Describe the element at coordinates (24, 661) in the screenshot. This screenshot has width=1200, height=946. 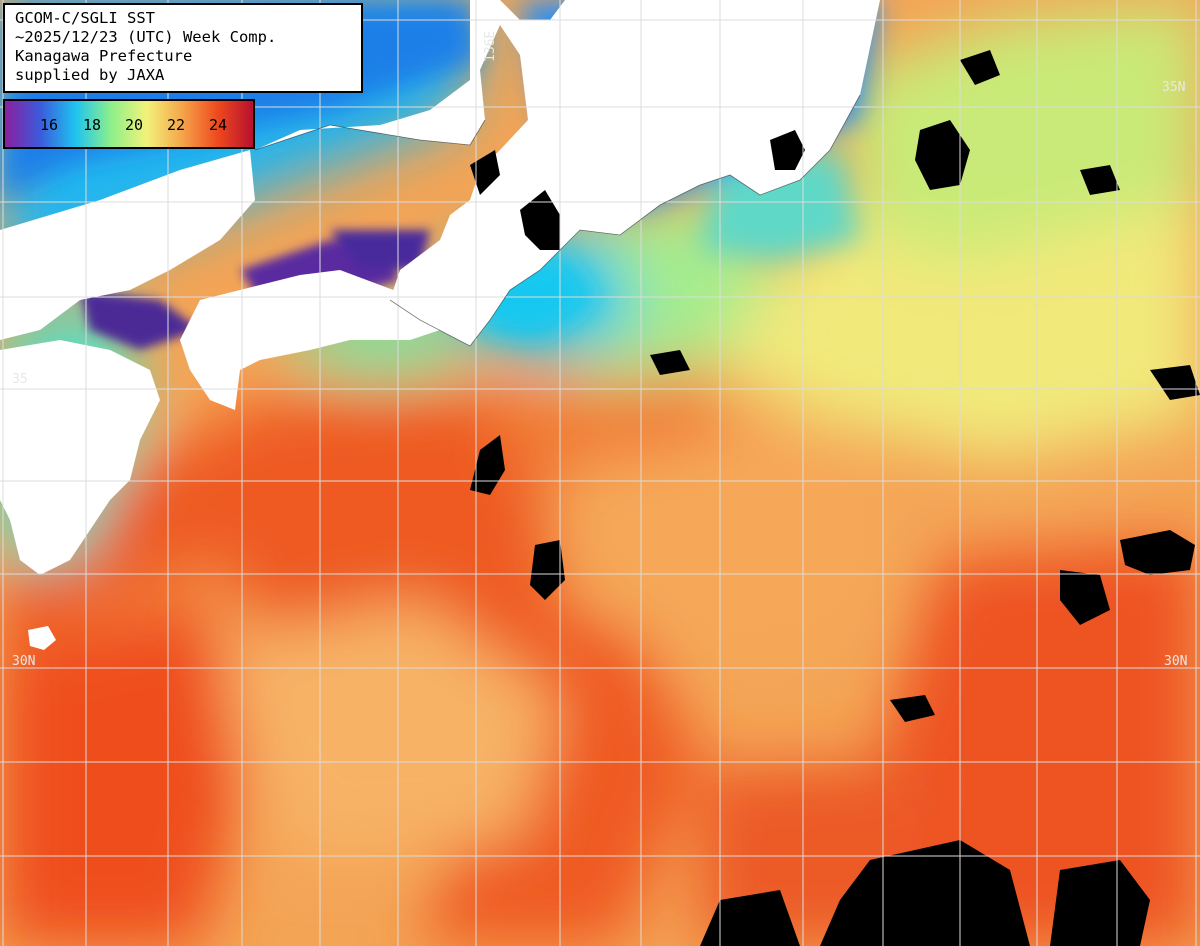
I see `lat-label-30n-left: 30N` at that location.